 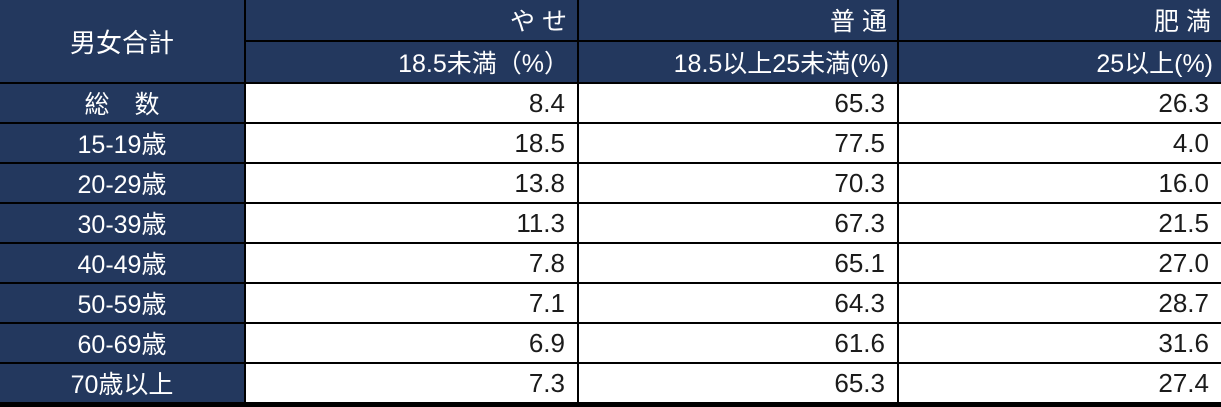 I want to click on column-sub-yase: 18.5未満（%）, so click(x=412, y=62).